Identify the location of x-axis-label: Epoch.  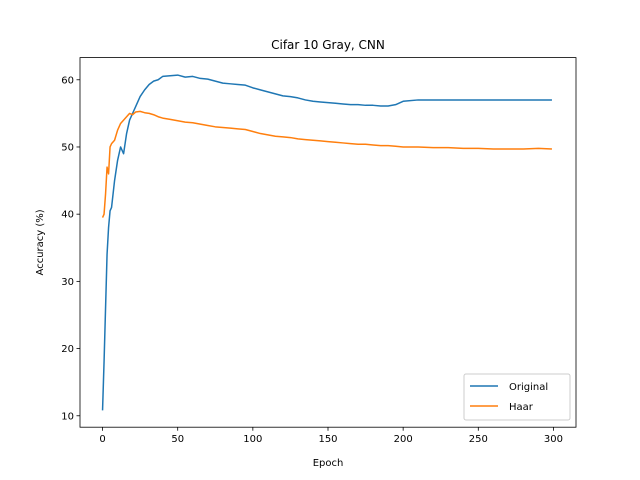
(328, 463).